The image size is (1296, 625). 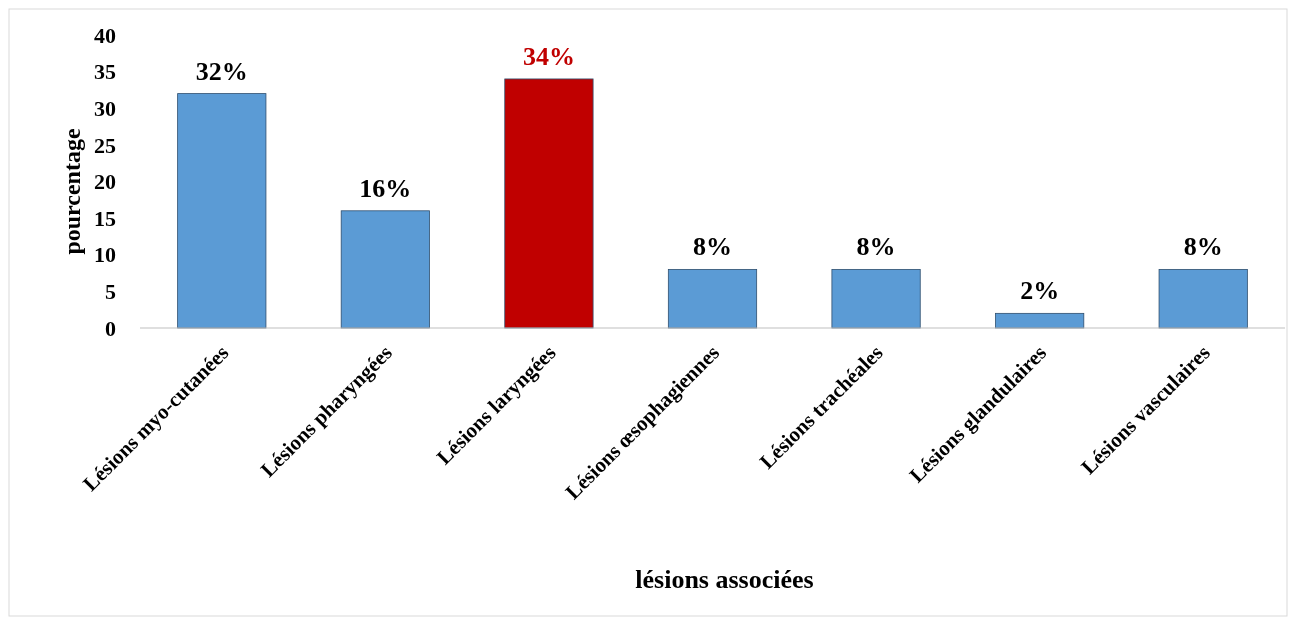 What do you see at coordinates (110, 292) in the screenshot?
I see `y-tick-label: 5` at bounding box center [110, 292].